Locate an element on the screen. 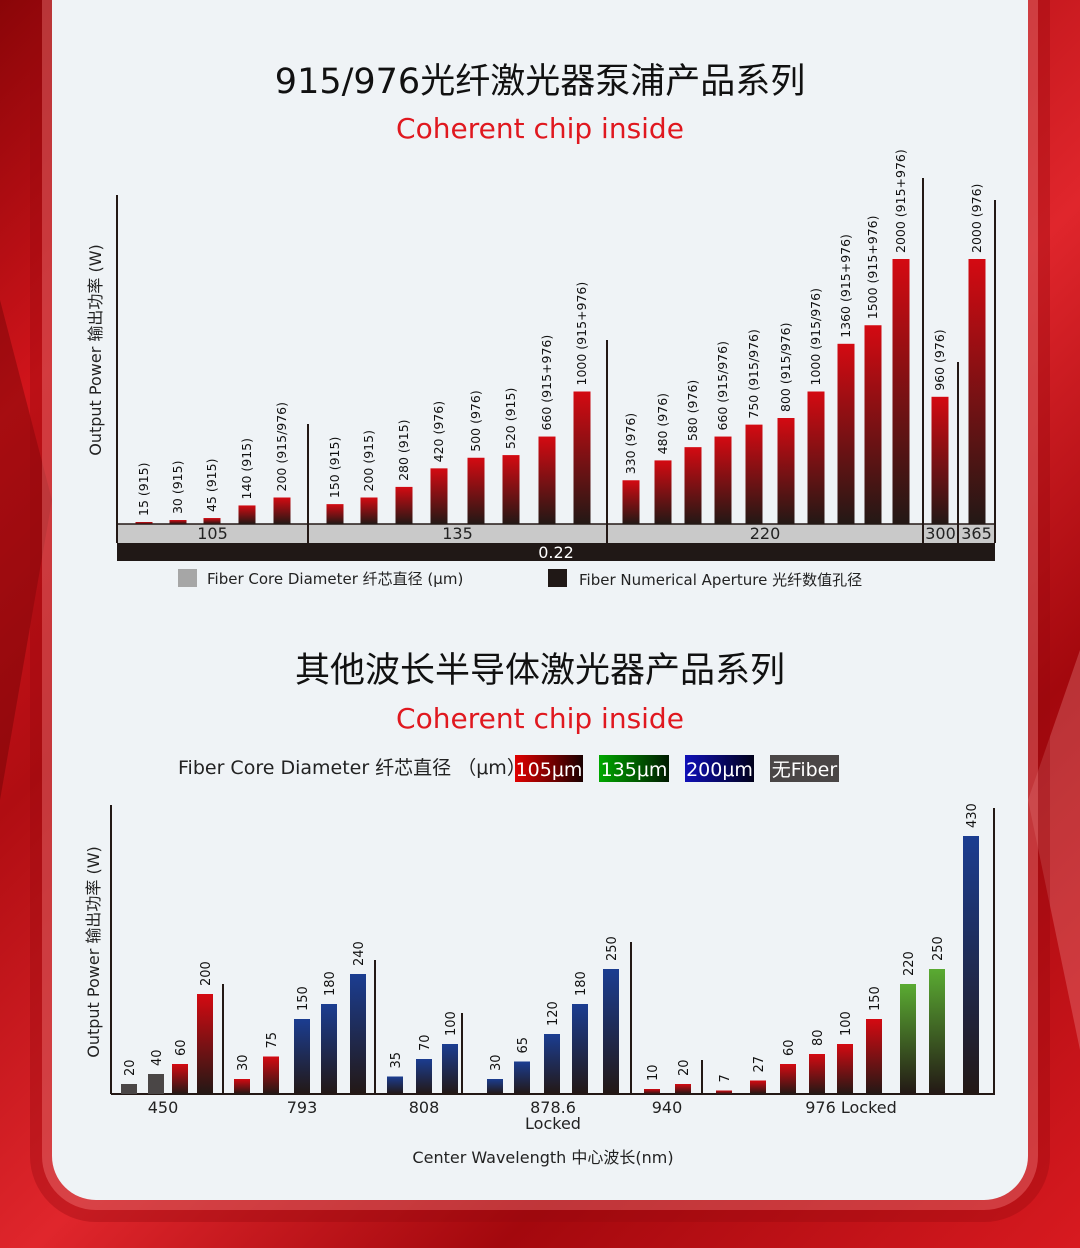  bar-data-label: 2000 (915+976) is located at coordinates (900, 201).